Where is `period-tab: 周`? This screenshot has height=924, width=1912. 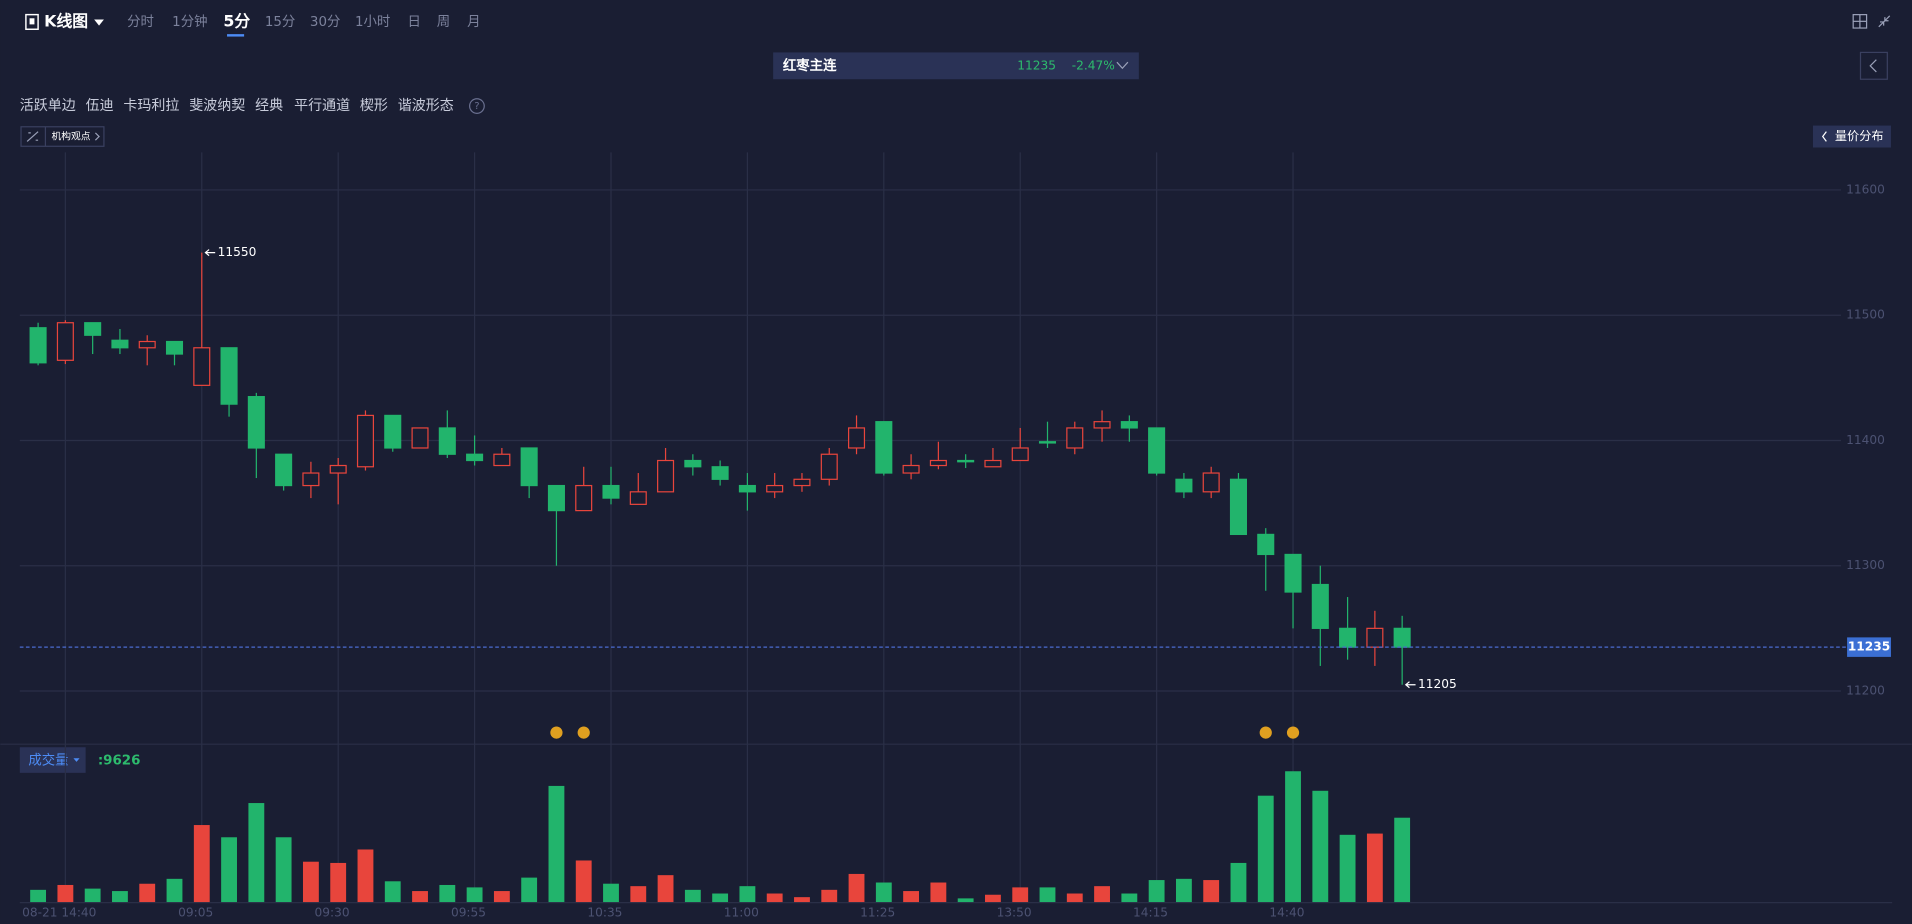 period-tab: 周 is located at coordinates (443, 22).